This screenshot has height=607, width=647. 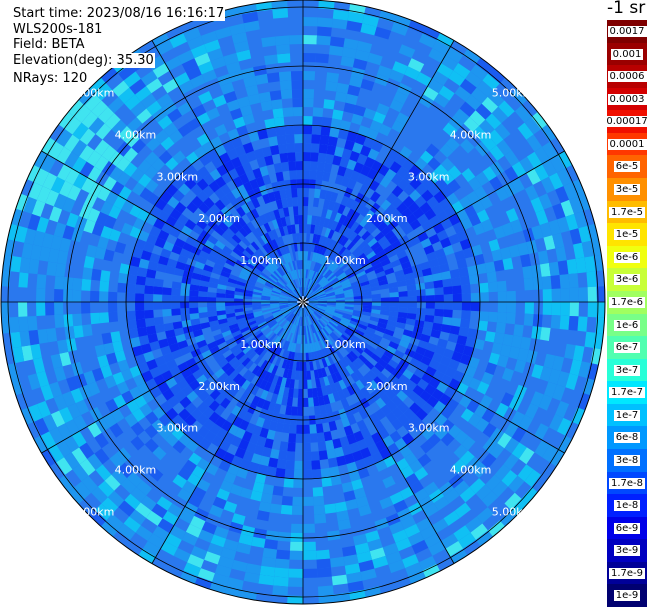 I want to click on colorbar-tick-label: 0.0003, so click(x=627, y=99).